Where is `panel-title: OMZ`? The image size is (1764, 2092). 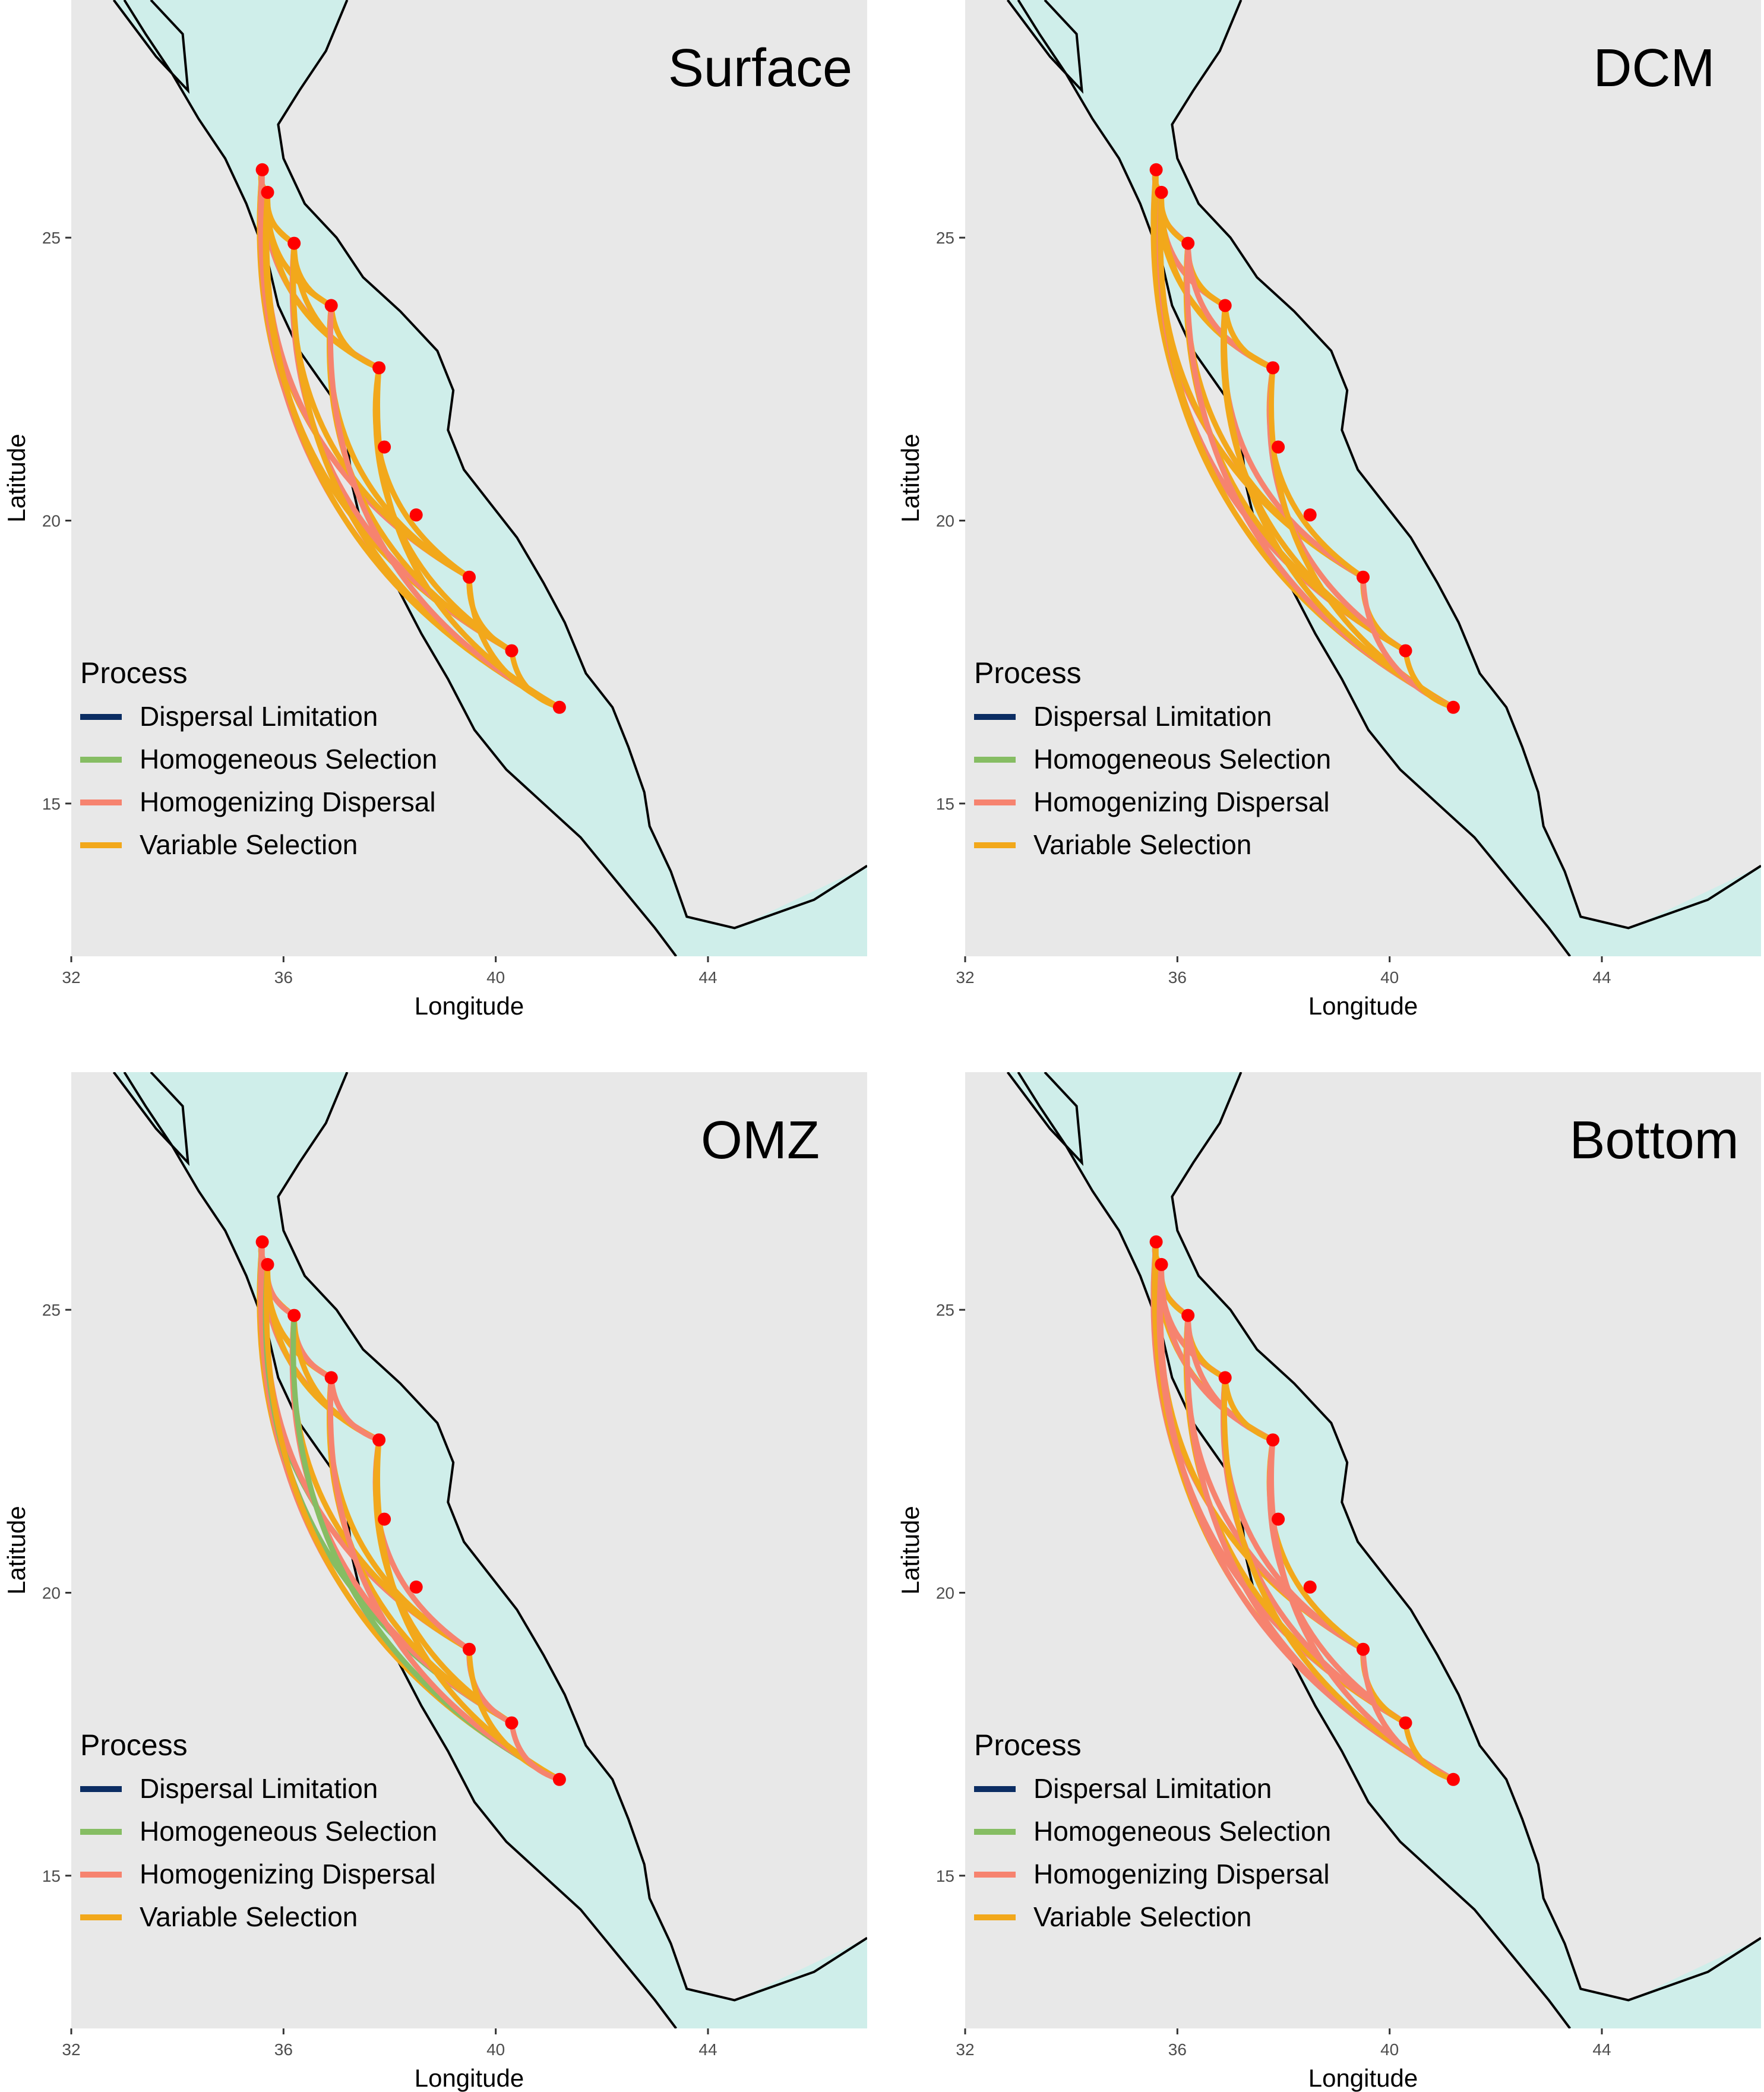
panel-title: OMZ is located at coordinates (760, 1140).